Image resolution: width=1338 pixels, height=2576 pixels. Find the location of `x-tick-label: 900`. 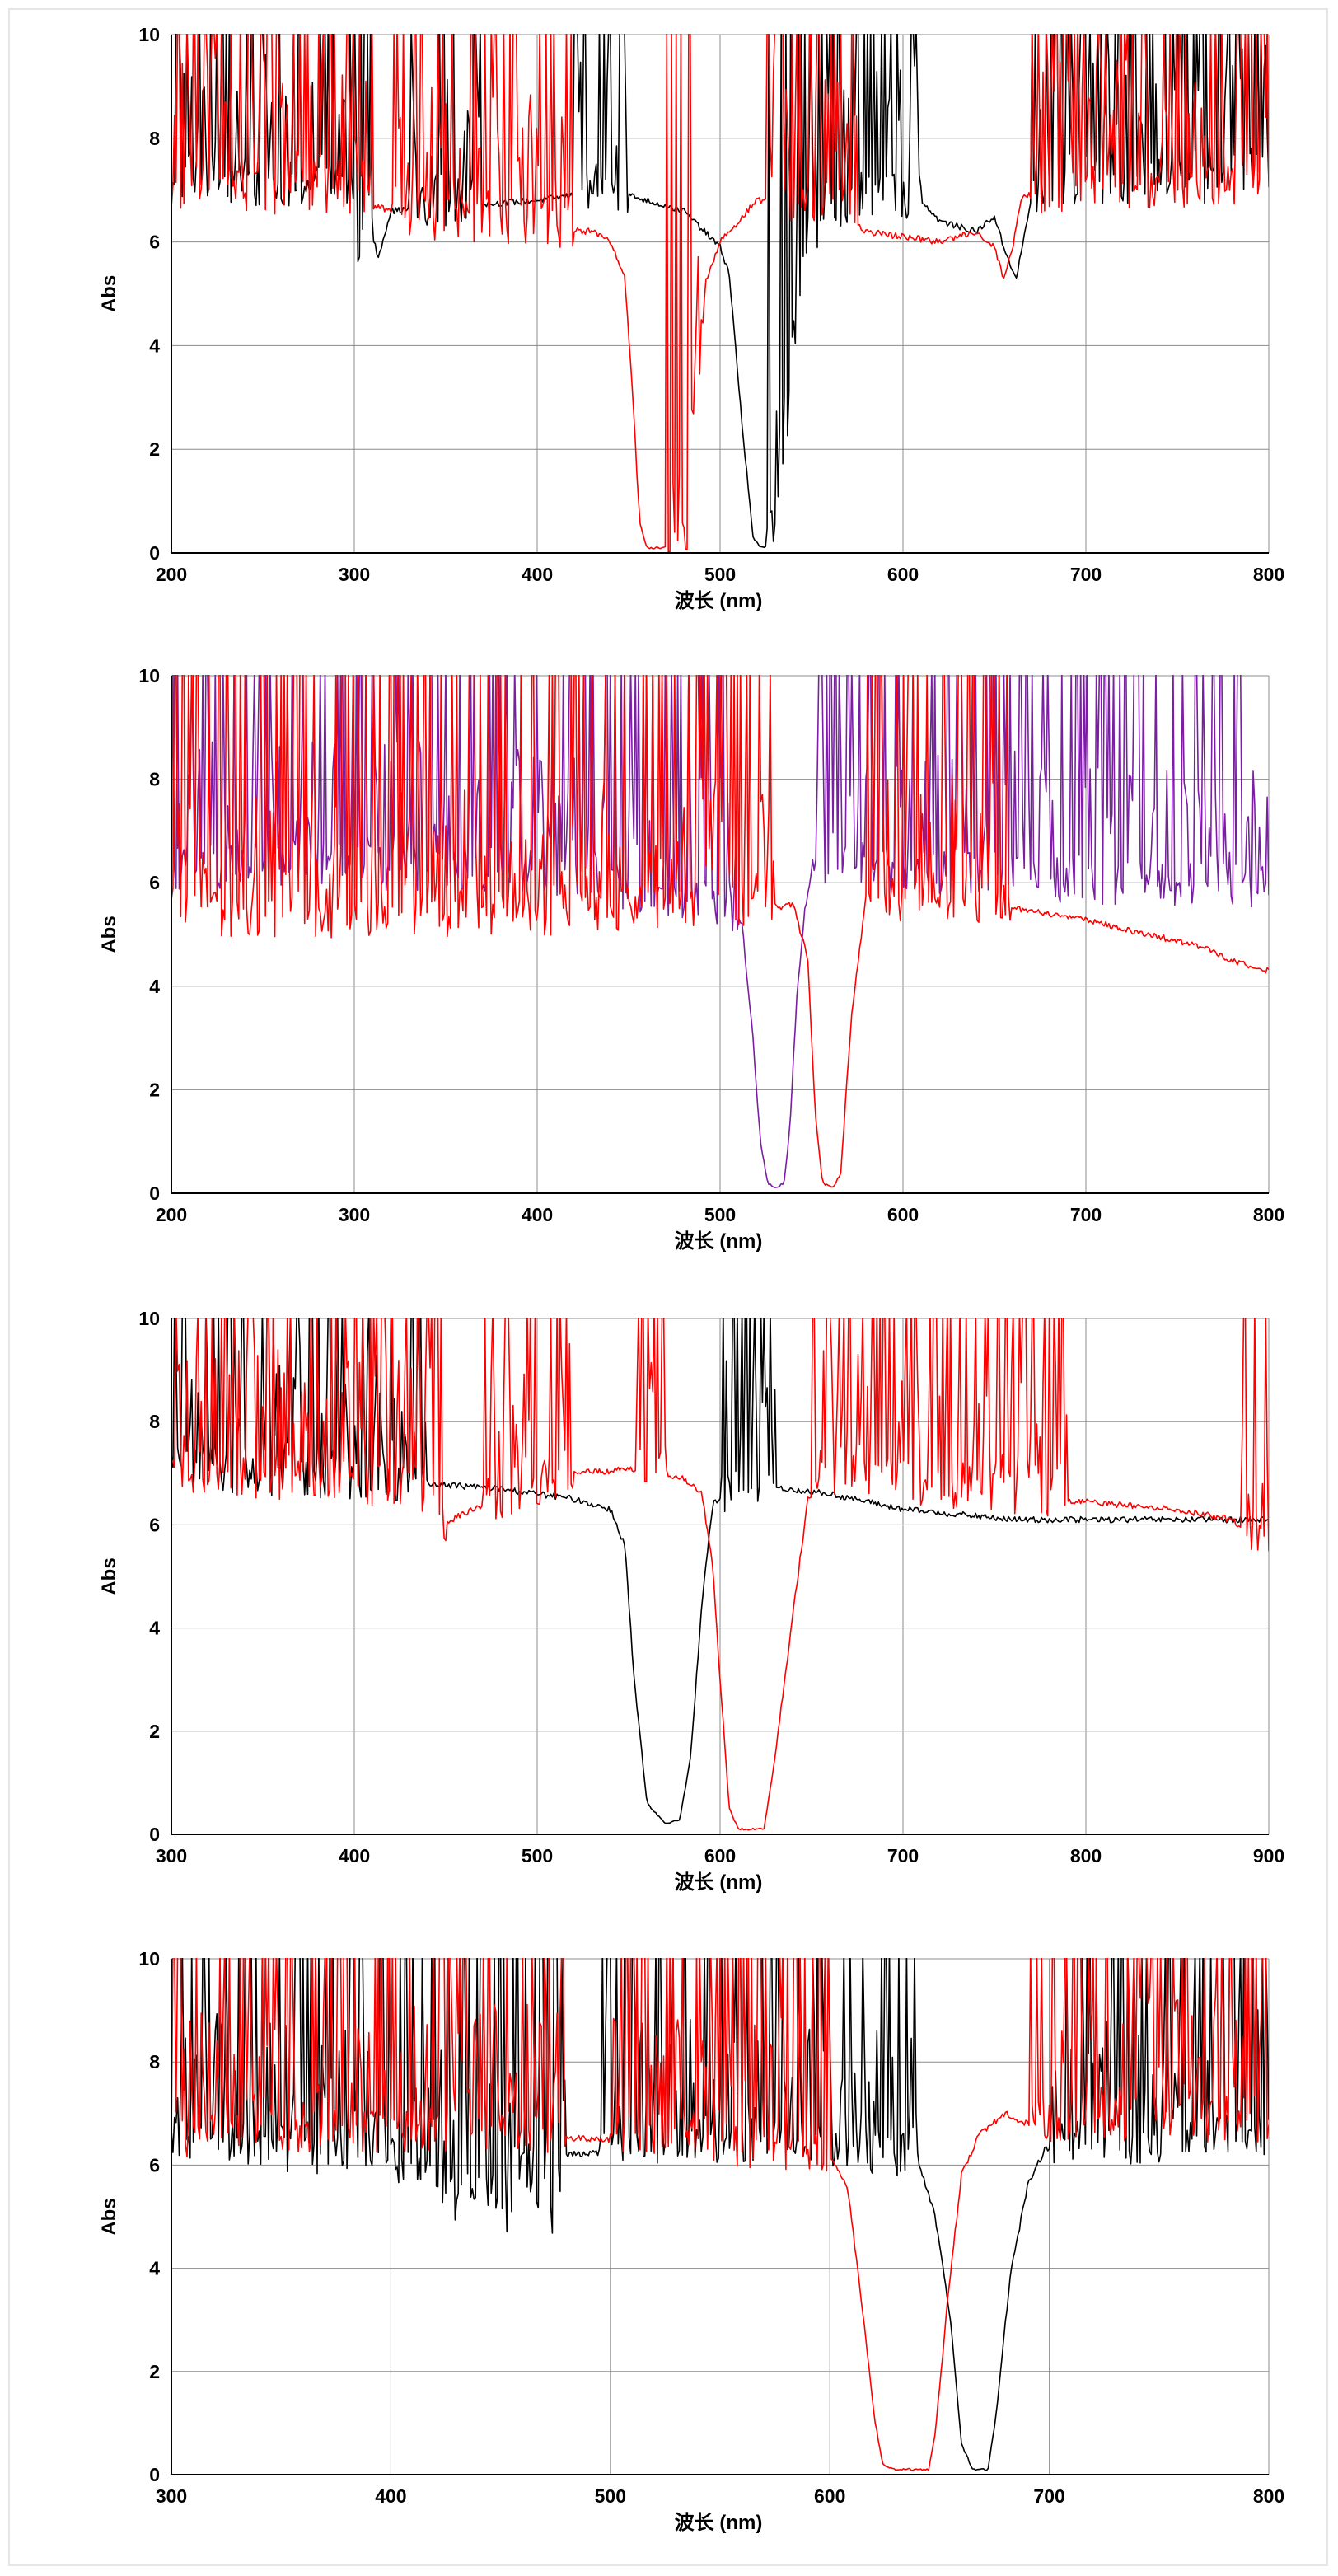

x-tick-label: 900 is located at coordinates (1269, 1855).